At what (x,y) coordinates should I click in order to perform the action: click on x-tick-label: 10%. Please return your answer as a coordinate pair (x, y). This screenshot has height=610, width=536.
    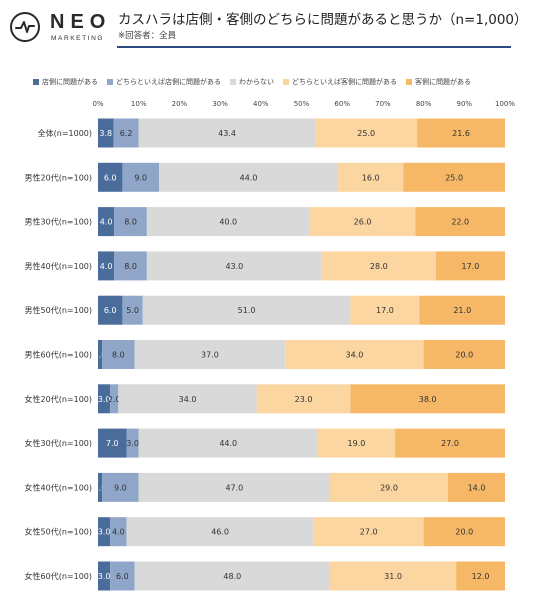
    Looking at the image, I should click on (139, 104).